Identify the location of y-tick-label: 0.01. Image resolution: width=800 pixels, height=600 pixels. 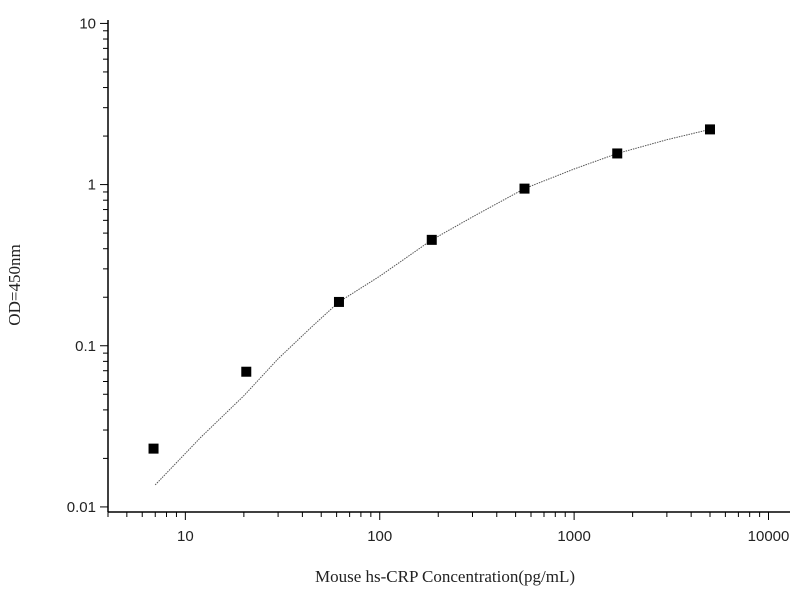
(81, 507).